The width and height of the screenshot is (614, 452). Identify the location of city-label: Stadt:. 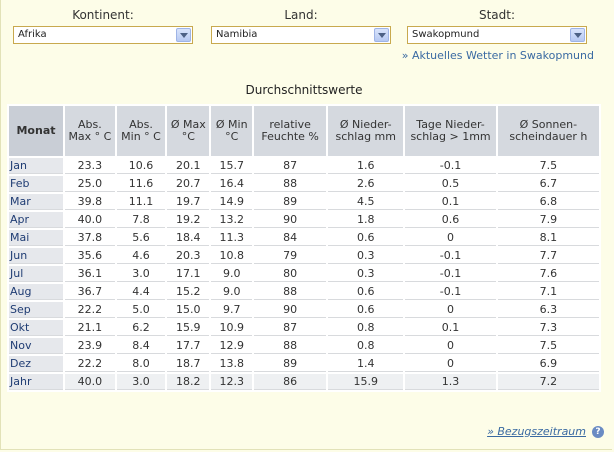
(497, 15).